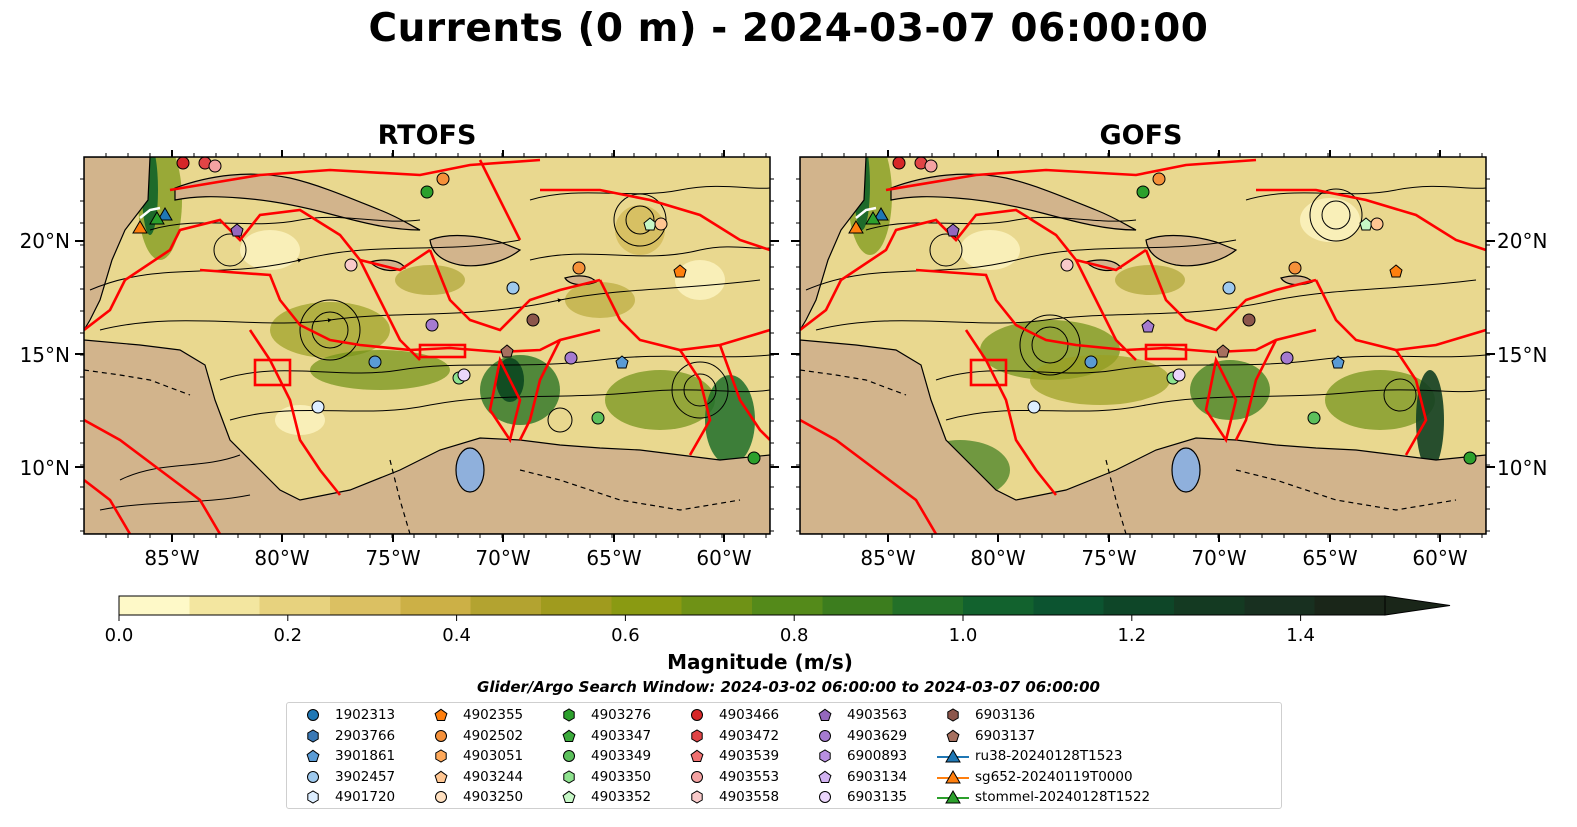 Image resolution: width=1577 pixels, height=827 pixels. Describe the element at coordinates (1054, 776) in the screenshot. I see `legend-item-label: sg652-20240119T0000` at that location.